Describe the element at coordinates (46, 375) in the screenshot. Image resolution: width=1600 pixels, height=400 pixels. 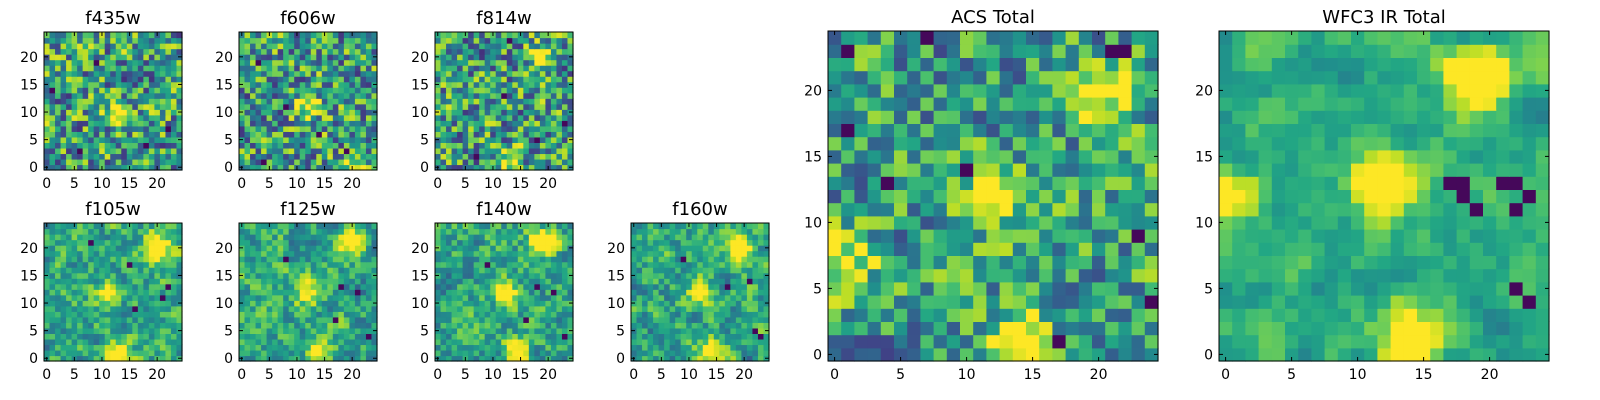
I see `x-tick-label: 0` at that location.